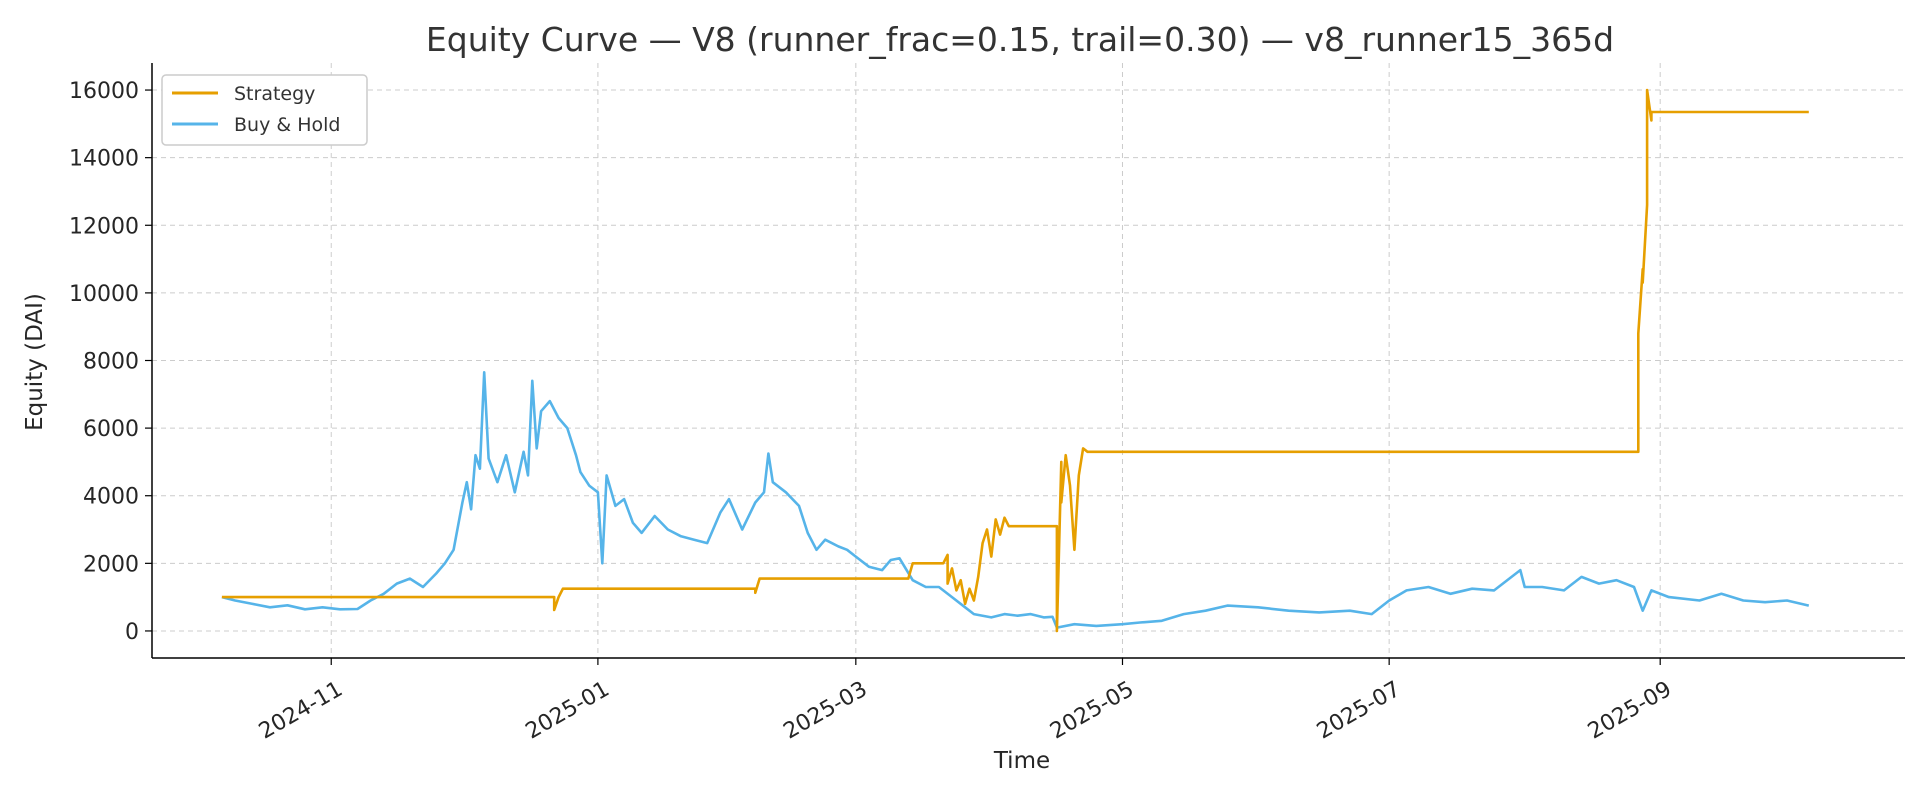  Describe the element at coordinates (35, 362) in the screenshot. I see `y-axis-label: Equity (DAI)` at that location.